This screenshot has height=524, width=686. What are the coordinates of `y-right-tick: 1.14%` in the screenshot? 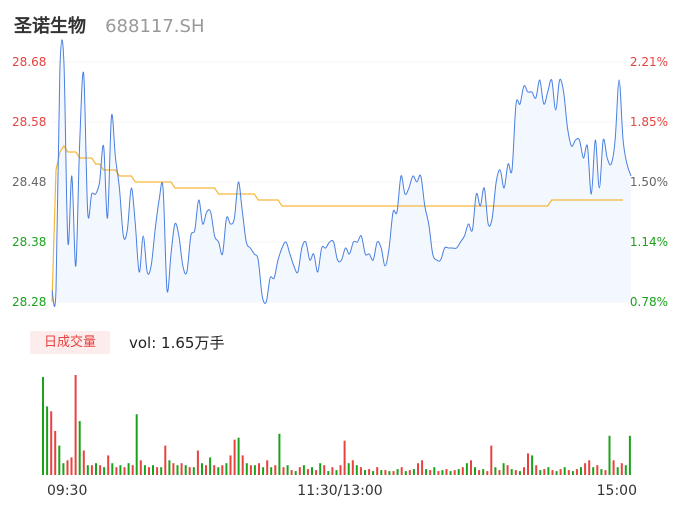 It's located at (649, 242).